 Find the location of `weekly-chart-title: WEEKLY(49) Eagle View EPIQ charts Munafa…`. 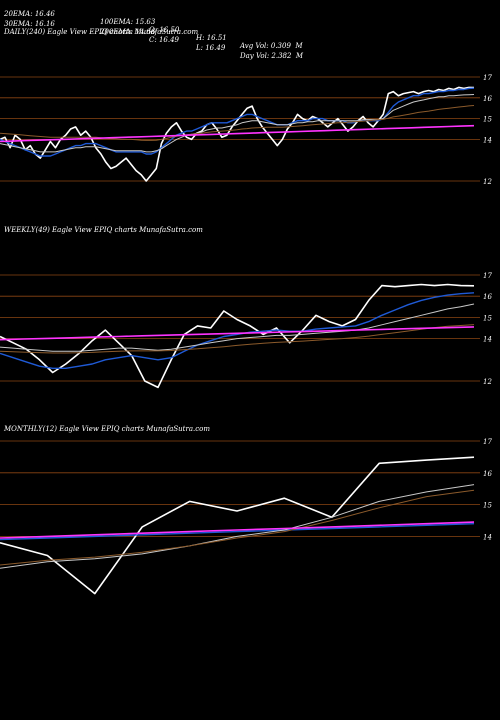

weekly-chart-title: WEEKLY(49) Eagle View EPIQ charts Munafa… is located at coordinates (103, 230).